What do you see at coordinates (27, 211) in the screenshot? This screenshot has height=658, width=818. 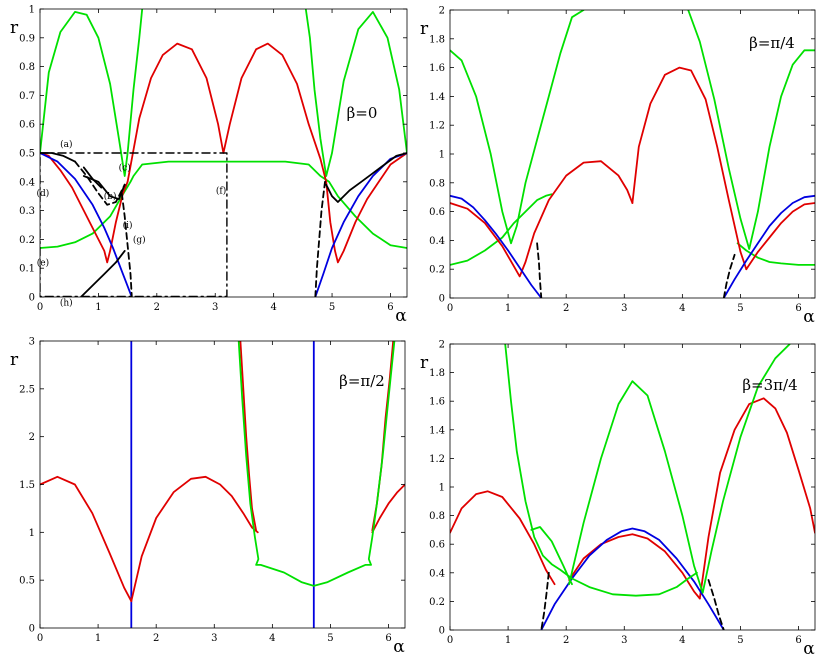 I see `y-tick-label: 0.3` at bounding box center [27, 211].